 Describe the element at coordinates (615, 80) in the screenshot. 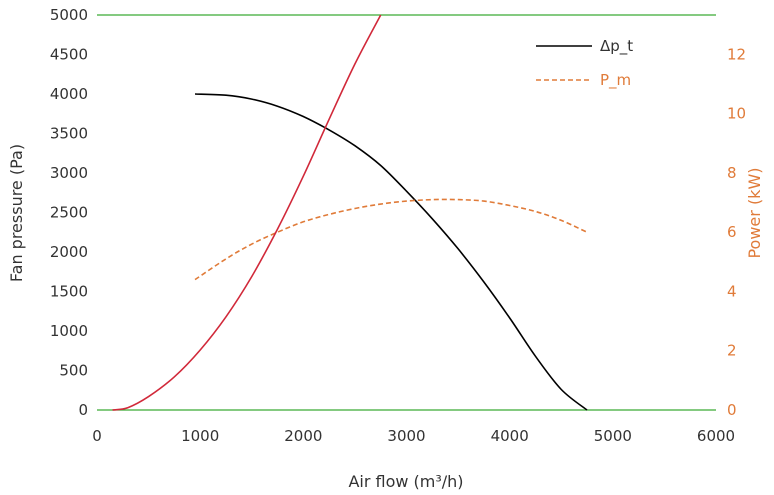

I see `legend-label-p-m: P_m` at that location.